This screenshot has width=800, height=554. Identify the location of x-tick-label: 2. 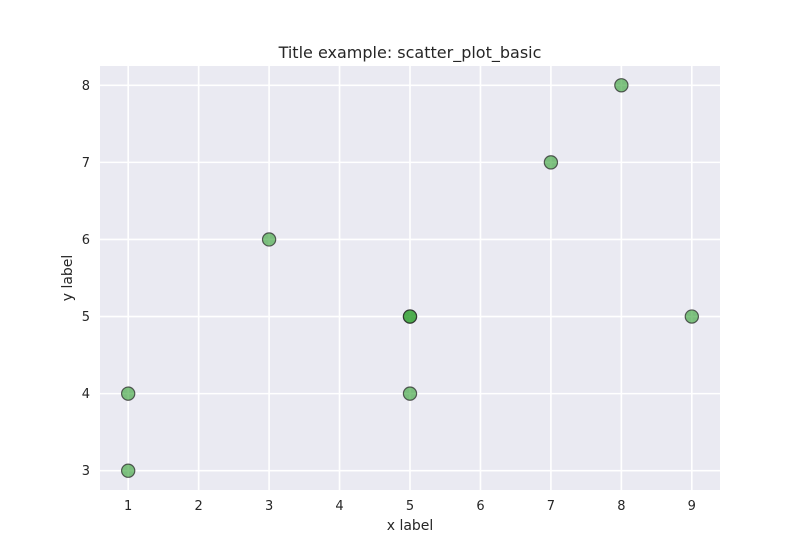
(198, 506).